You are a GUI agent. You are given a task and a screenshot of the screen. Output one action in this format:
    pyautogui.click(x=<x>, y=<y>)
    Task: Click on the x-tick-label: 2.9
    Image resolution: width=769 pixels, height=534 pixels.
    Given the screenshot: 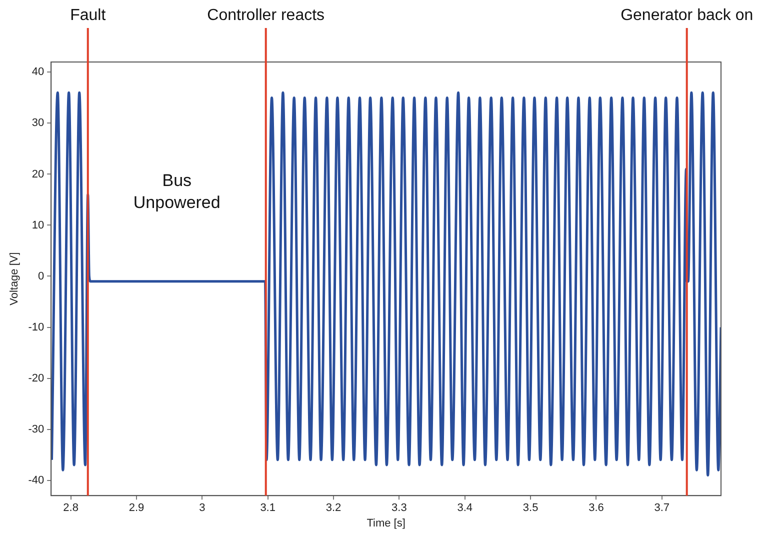 What is the action you would take?
    pyautogui.click(x=136, y=508)
    